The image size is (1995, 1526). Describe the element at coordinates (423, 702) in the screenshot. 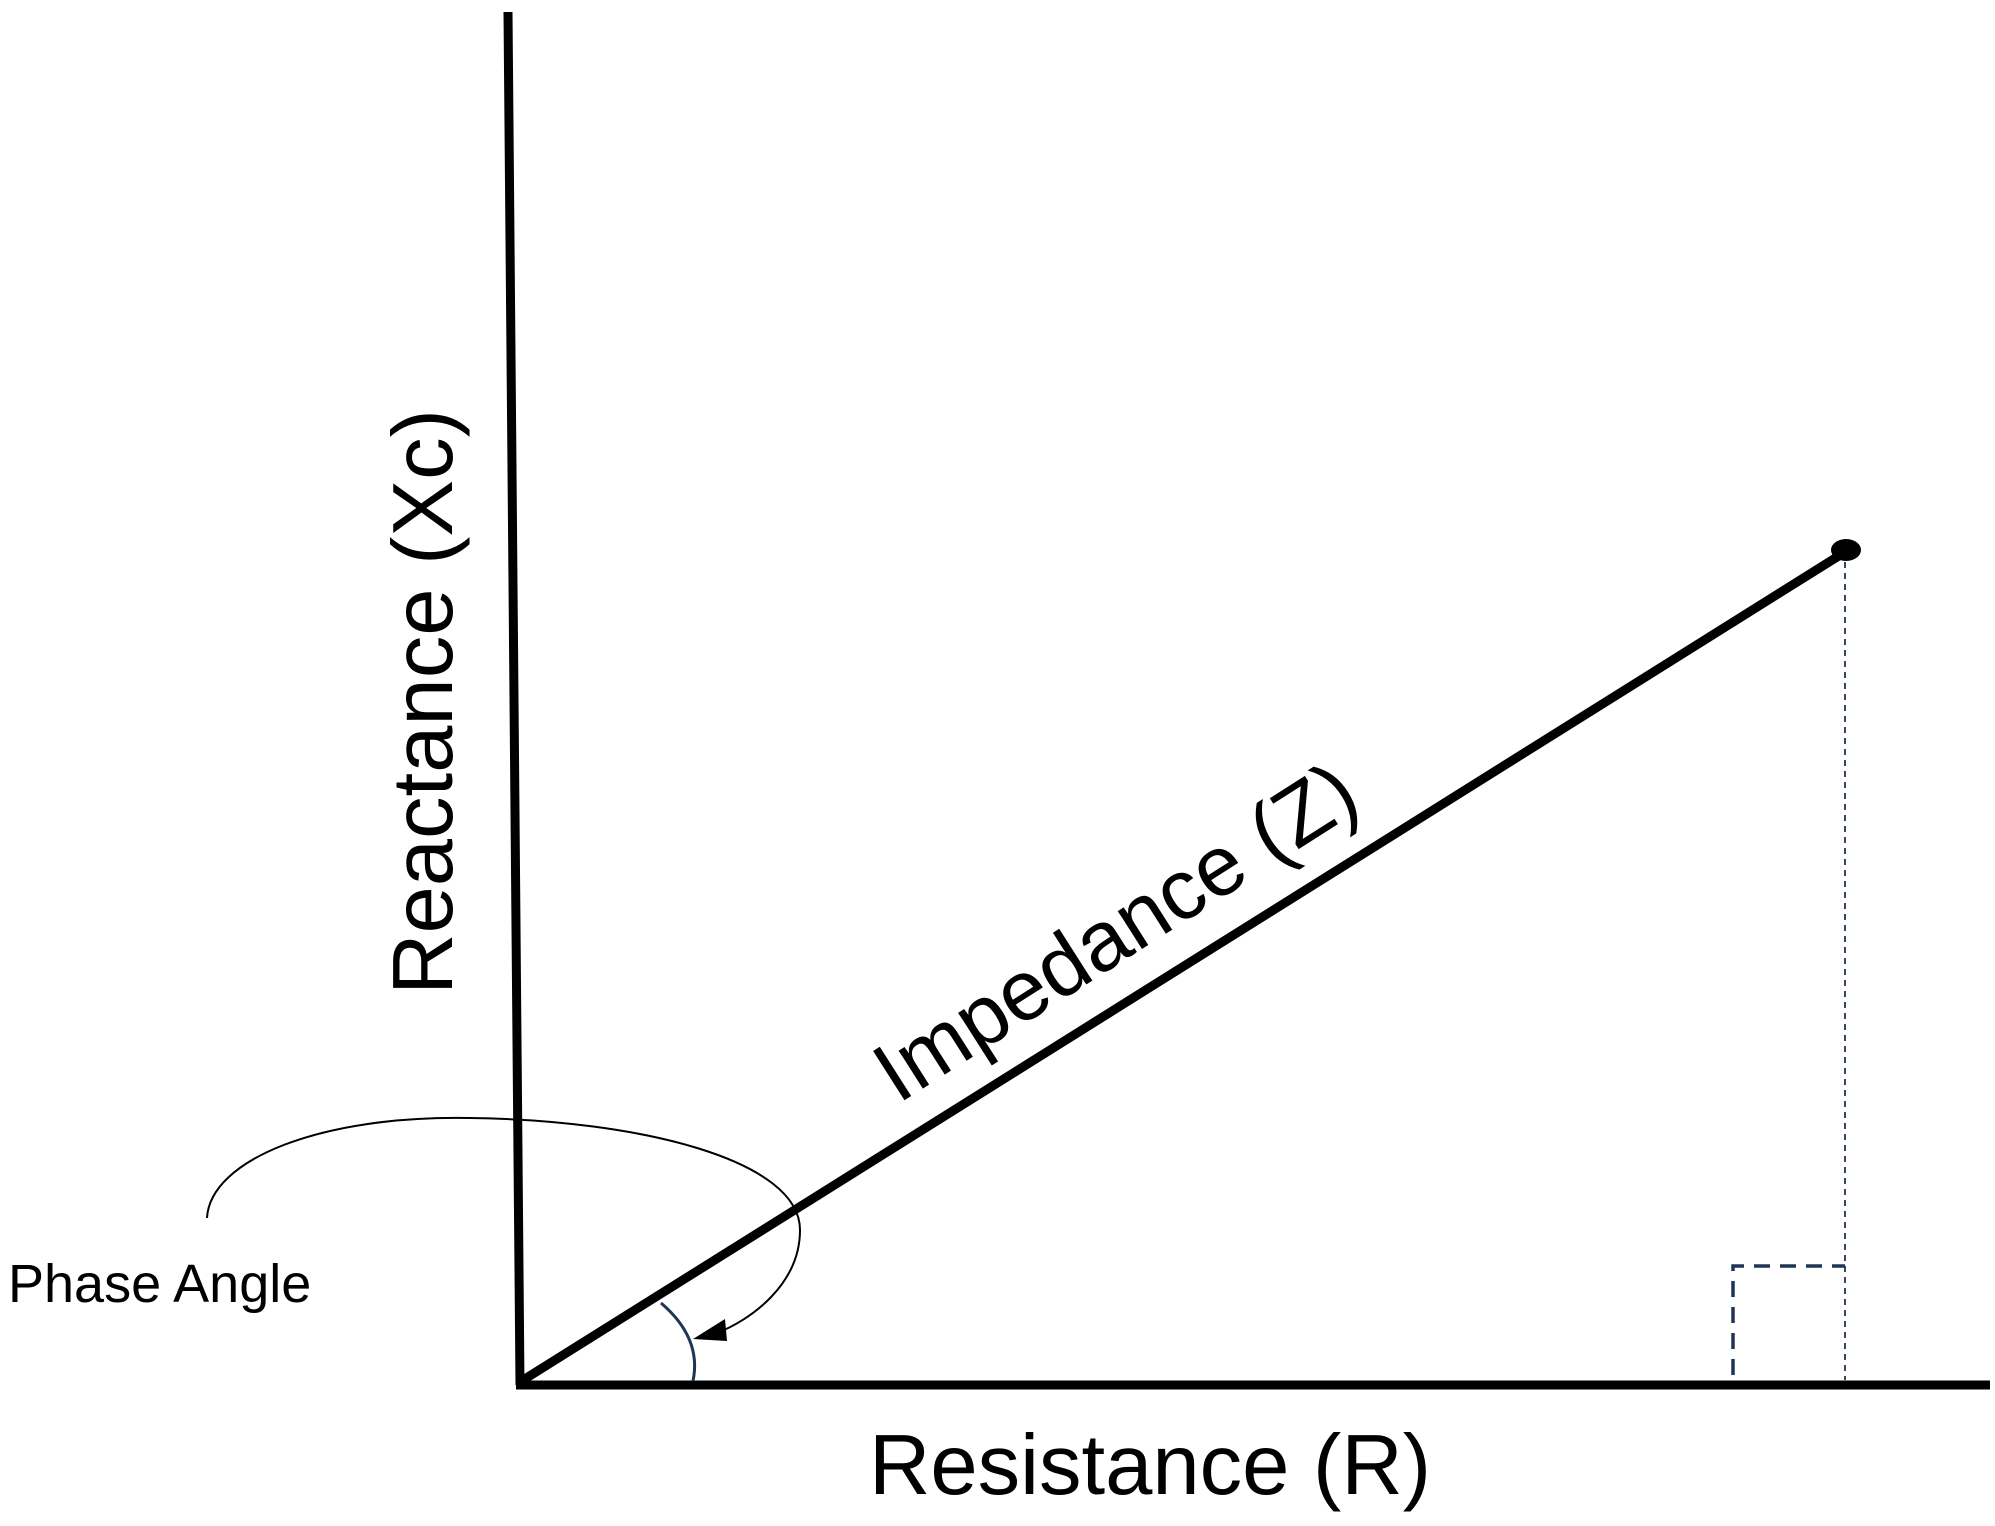

I see `y-axis-label: Reactance (Xc)` at that location.